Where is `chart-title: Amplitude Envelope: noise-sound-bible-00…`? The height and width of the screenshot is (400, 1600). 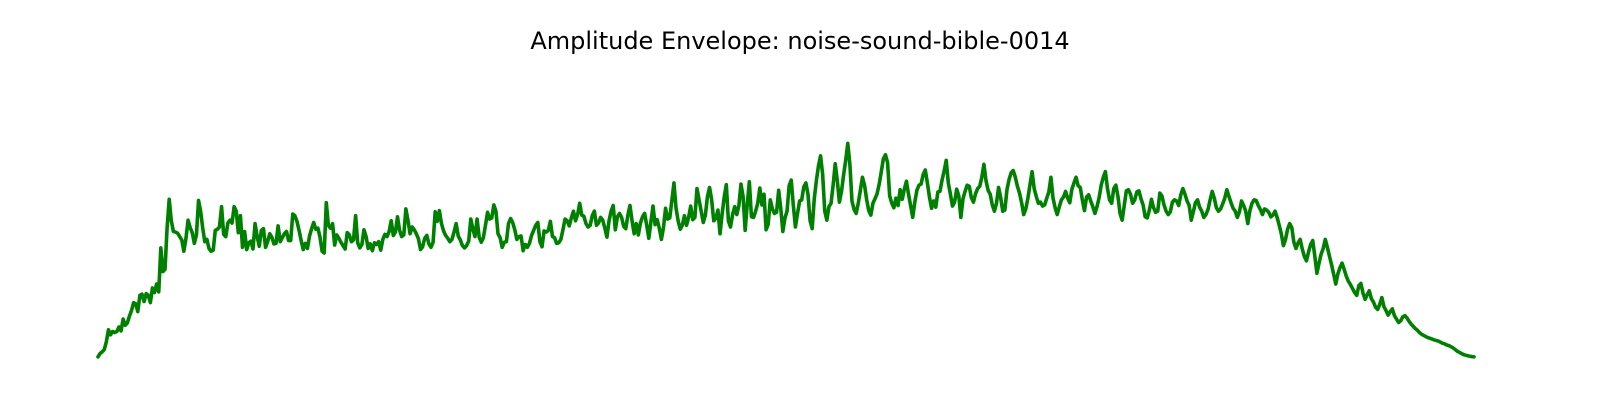 chart-title: Amplitude Envelope: noise-sound-bible-00… is located at coordinates (800, 41).